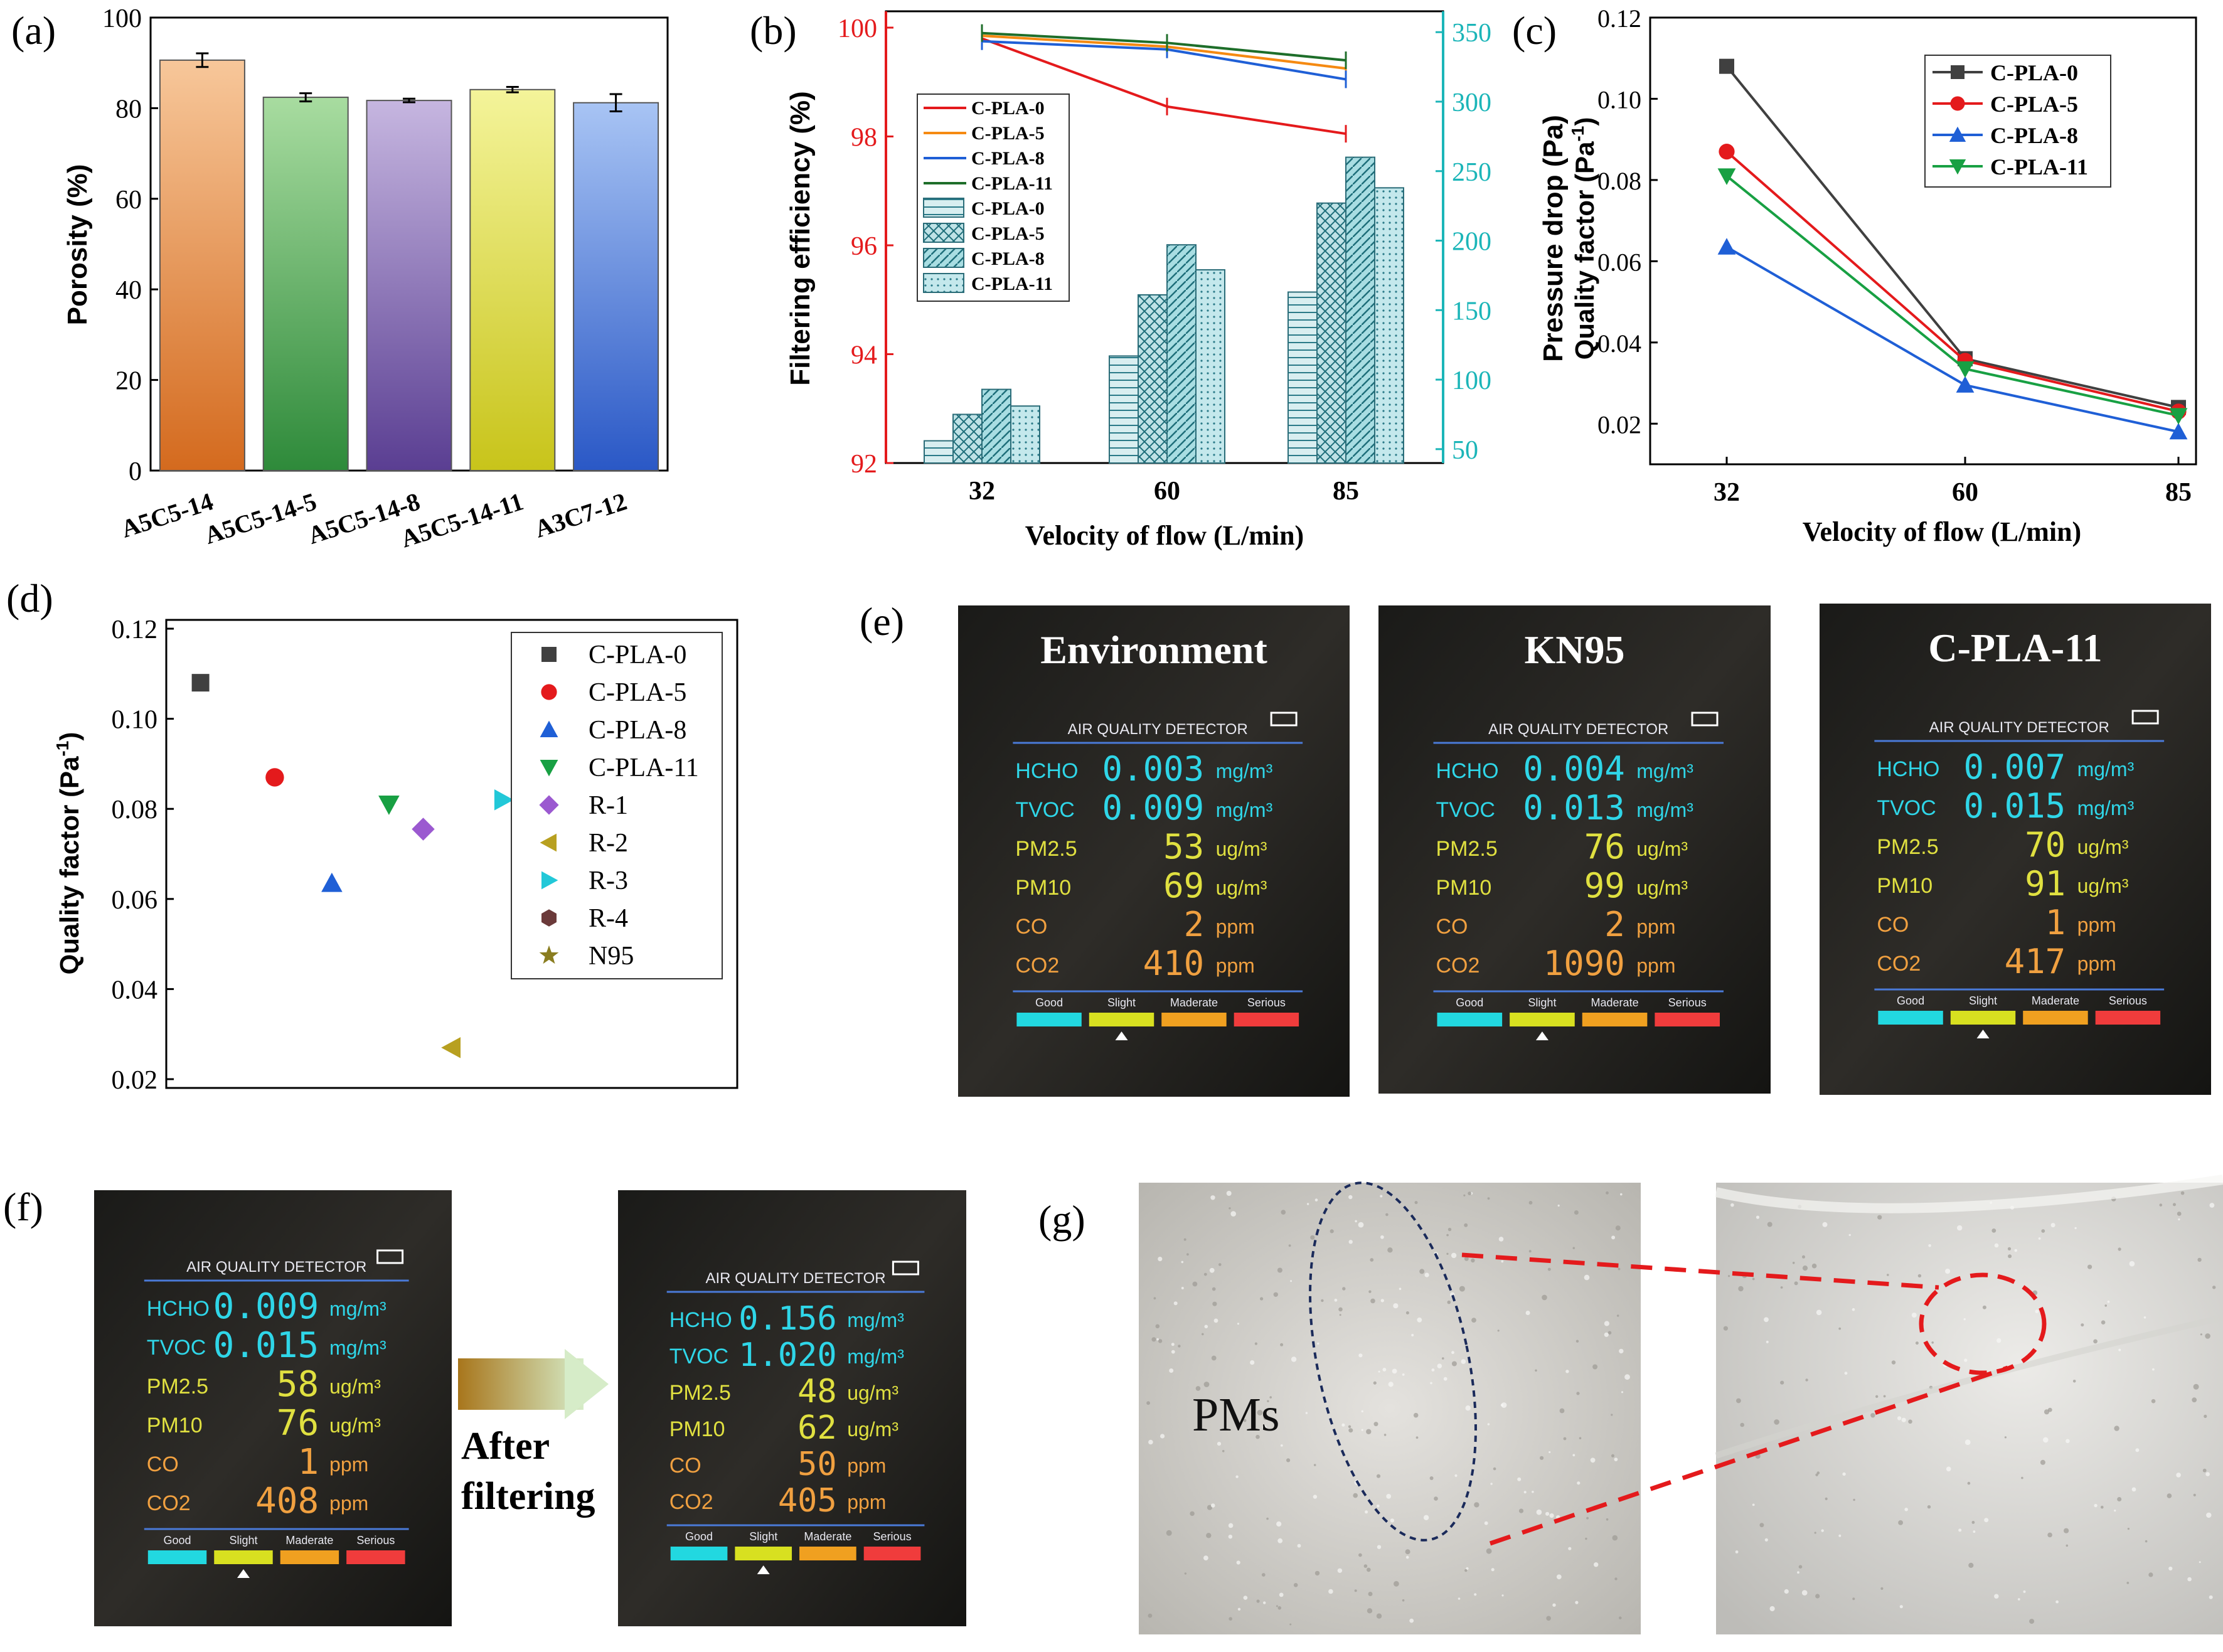 This screenshot has width=2223, height=1652. Describe the element at coordinates (1965, 385) in the screenshot. I see `chart-c-point` at that location.